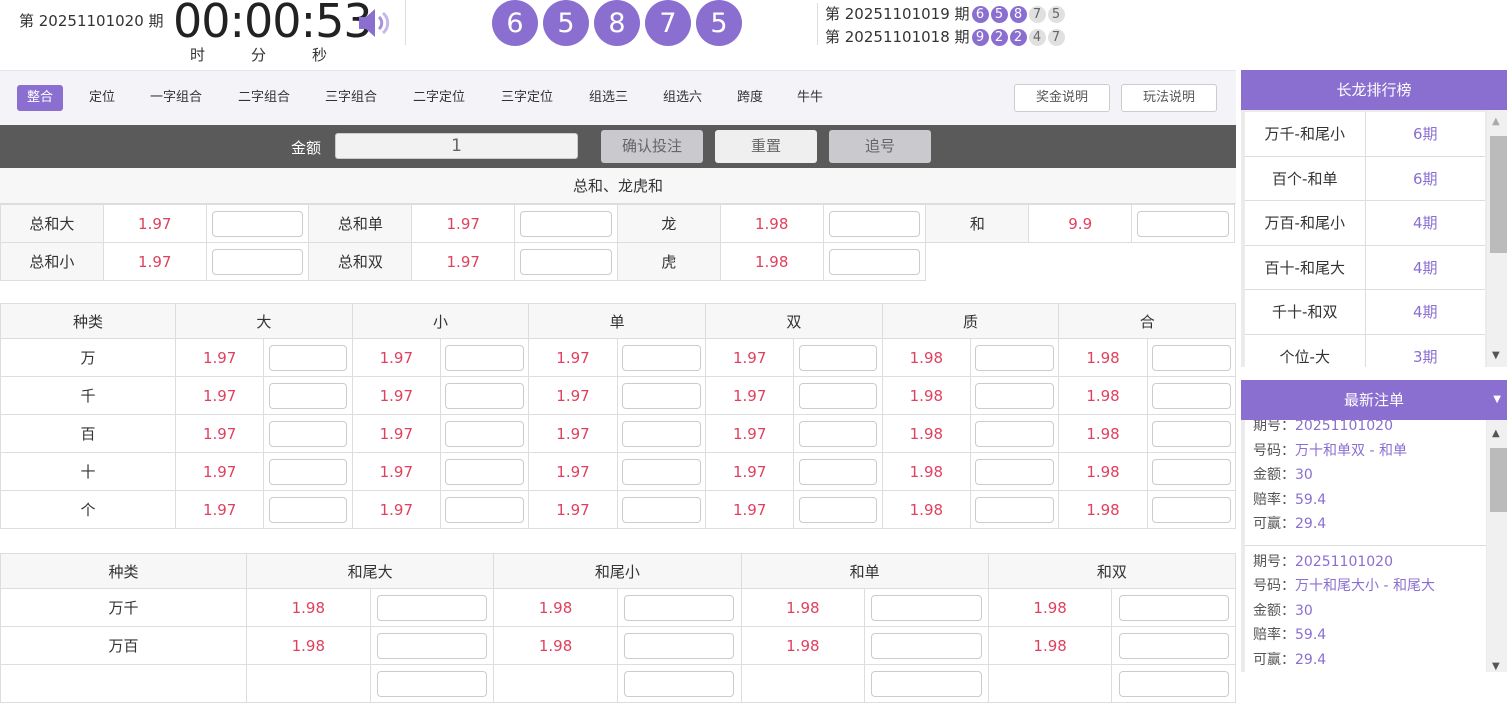 The height and width of the screenshot is (703, 1507). Describe the element at coordinates (456, 146) in the screenshot. I see `amount-input: 1` at that location.